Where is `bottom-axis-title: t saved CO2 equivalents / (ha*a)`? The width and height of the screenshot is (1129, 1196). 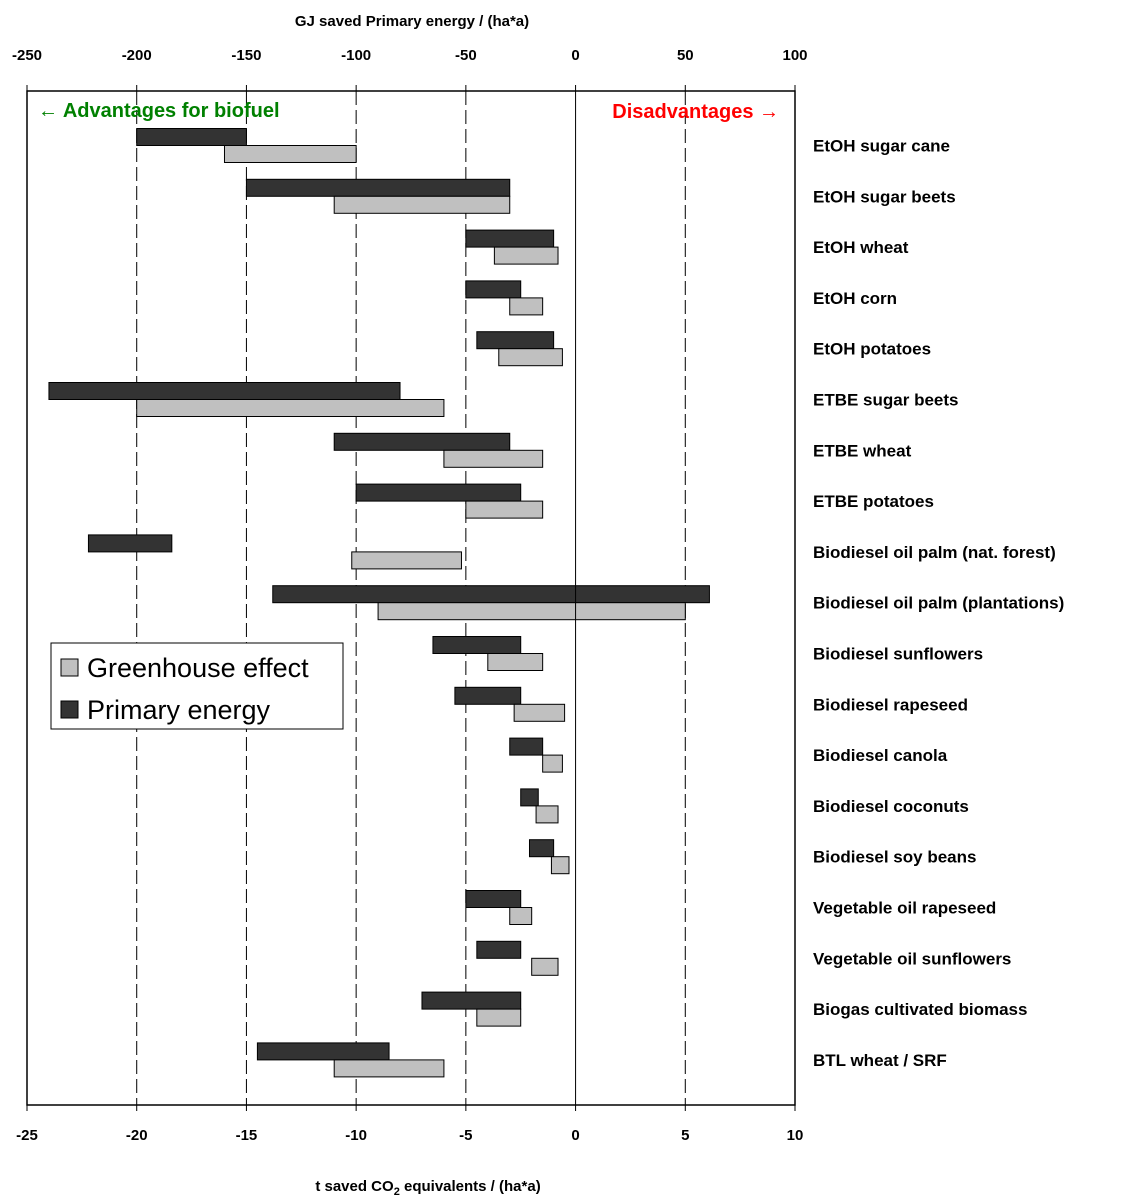
bottom-axis-title: t saved CO2 equivalents / (ha*a) is located at coordinates (427, 1187).